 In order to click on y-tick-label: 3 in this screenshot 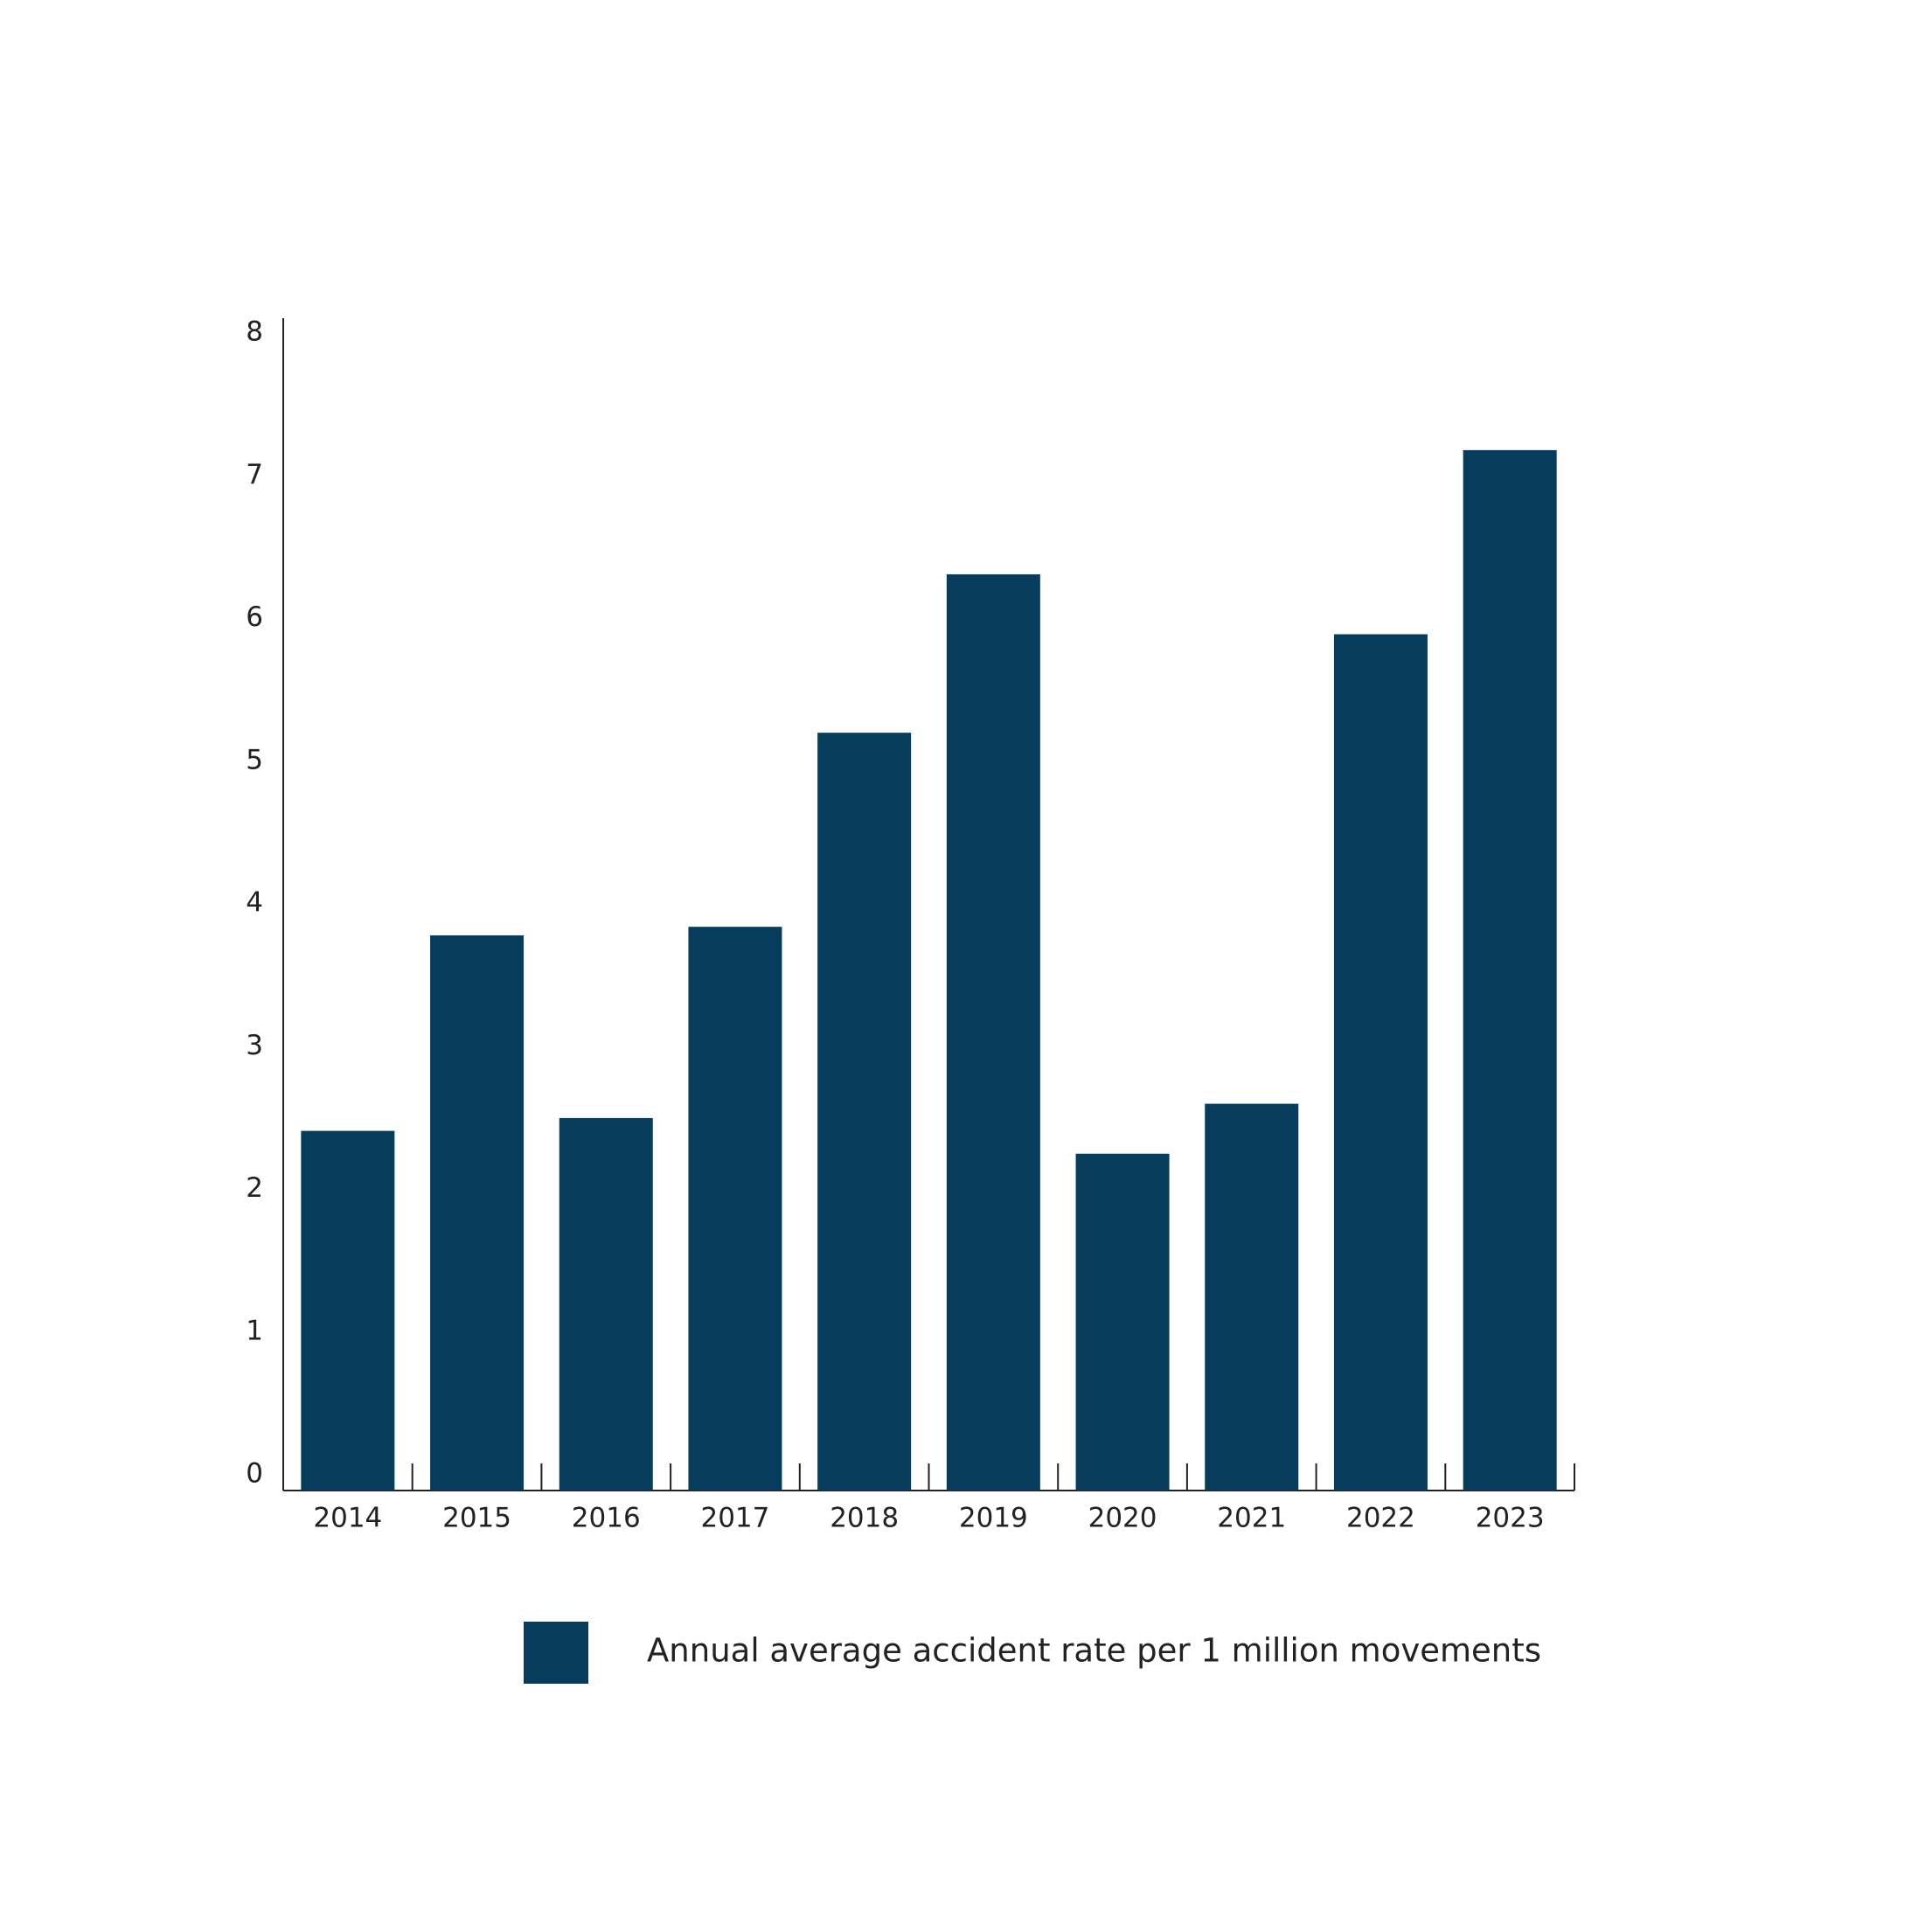, I will do `click(255, 1045)`.